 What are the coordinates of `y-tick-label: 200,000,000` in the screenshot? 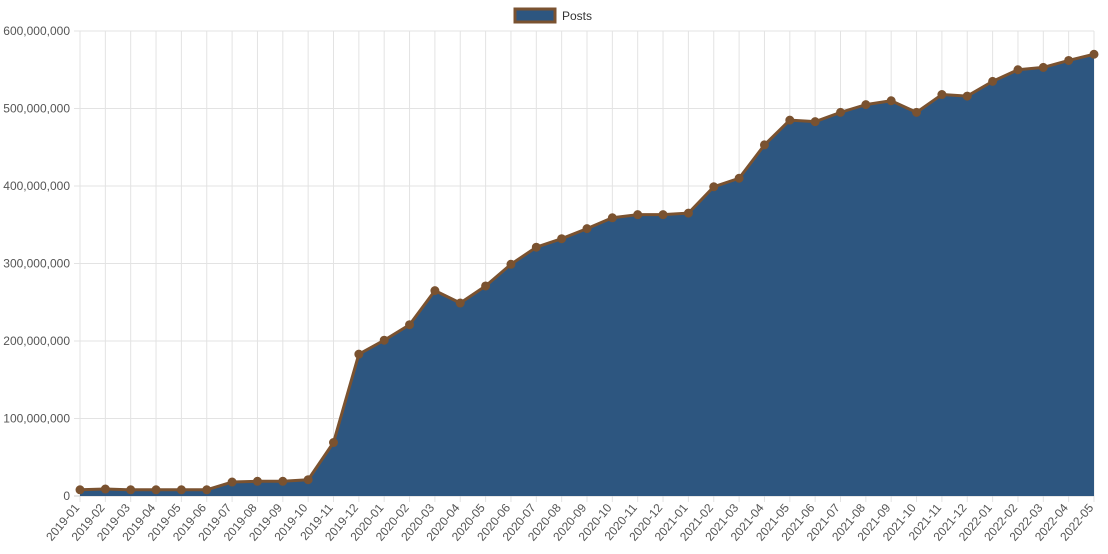 It's located at (36, 341).